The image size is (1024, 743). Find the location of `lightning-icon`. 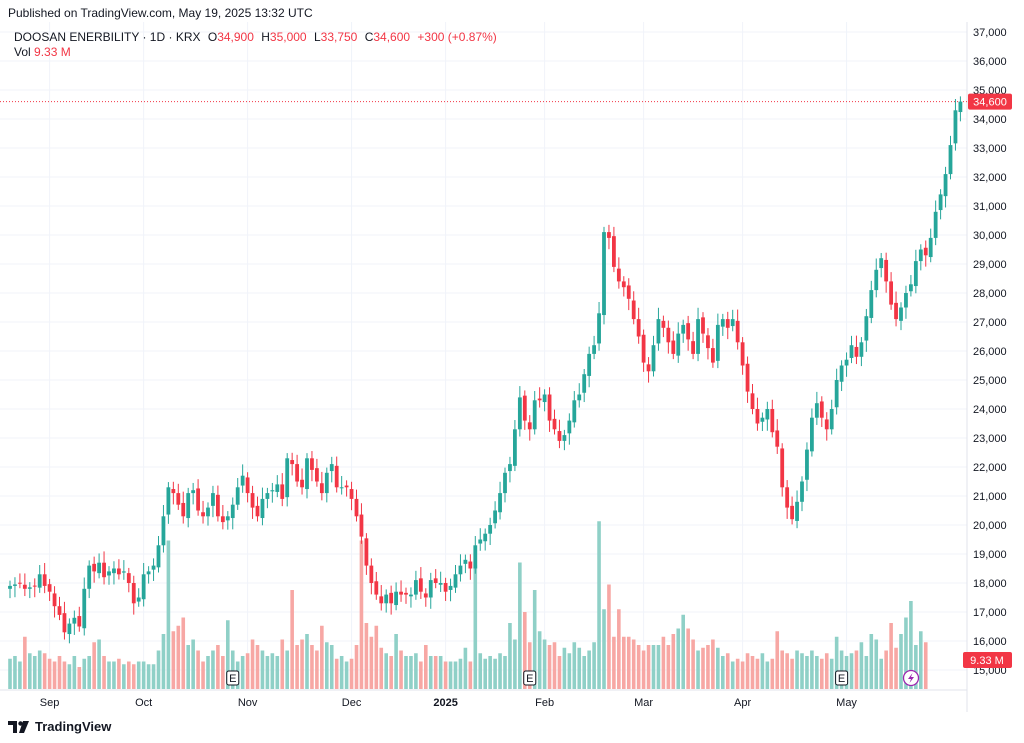

lightning-icon is located at coordinates (911, 678).